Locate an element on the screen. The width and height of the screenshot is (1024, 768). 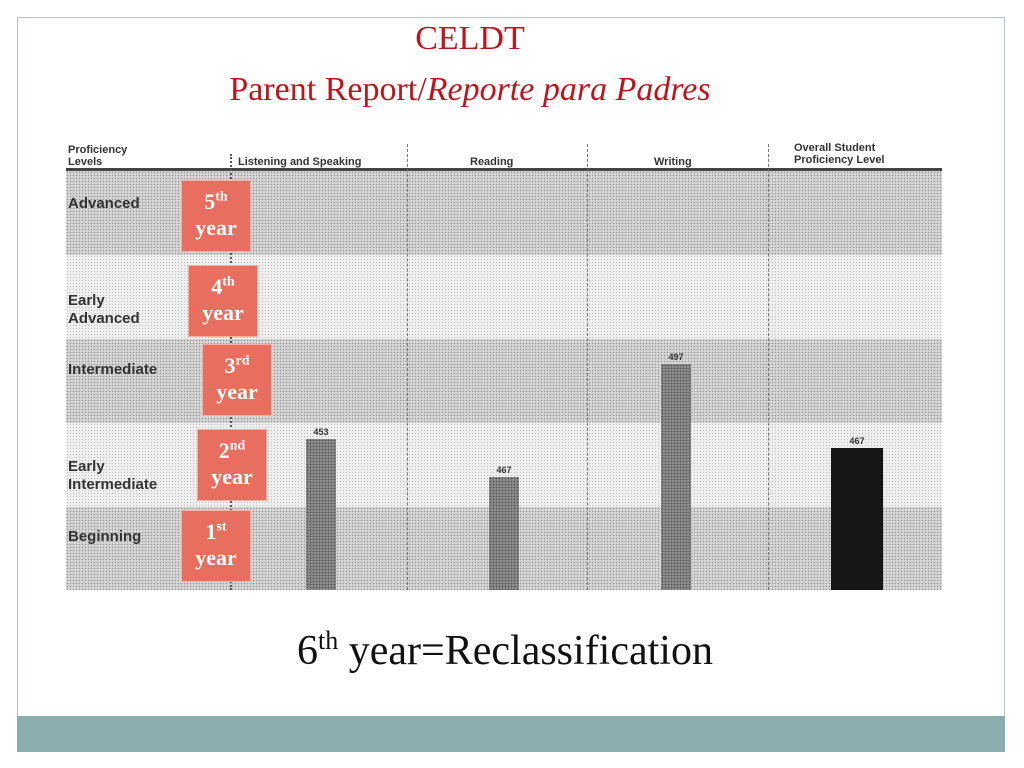
separator-writing is located at coordinates (587, 367).